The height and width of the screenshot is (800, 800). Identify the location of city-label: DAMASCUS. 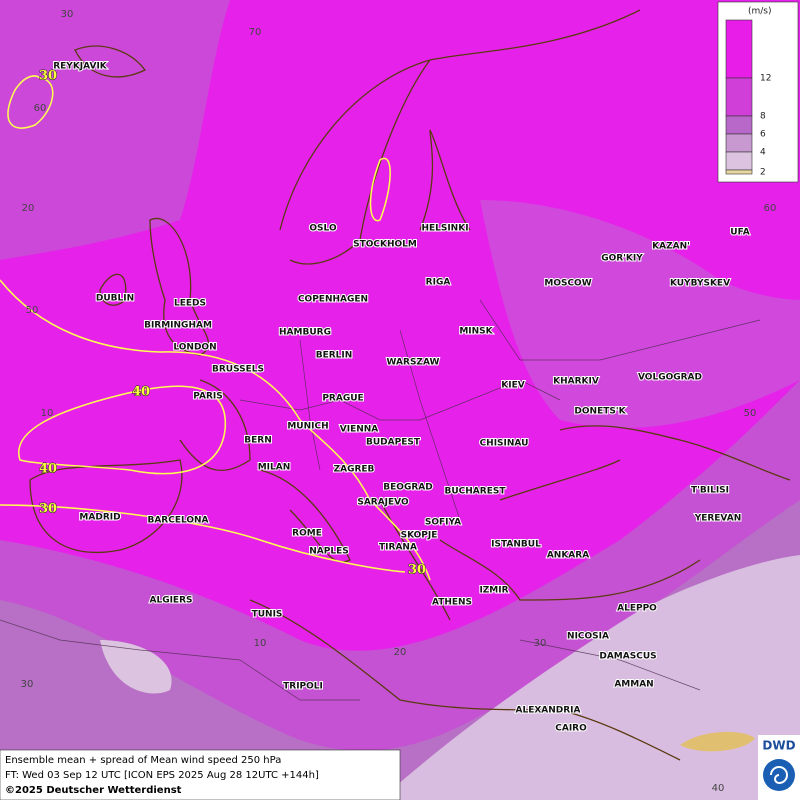
(627, 657).